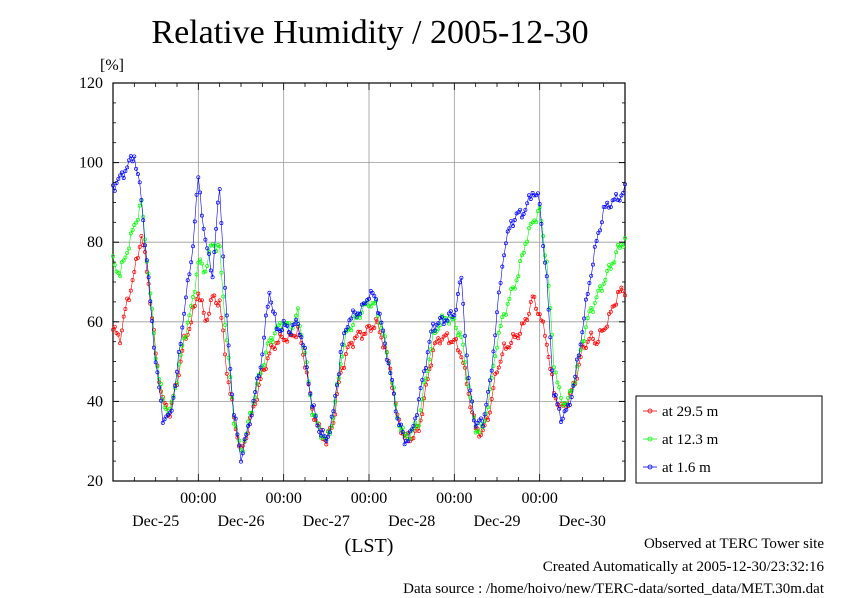  What do you see at coordinates (729, 439) in the screenshot?
I see `legend: at 29.5 m at 12.3 m at 1.6 m` at bounding box center [729, 439].